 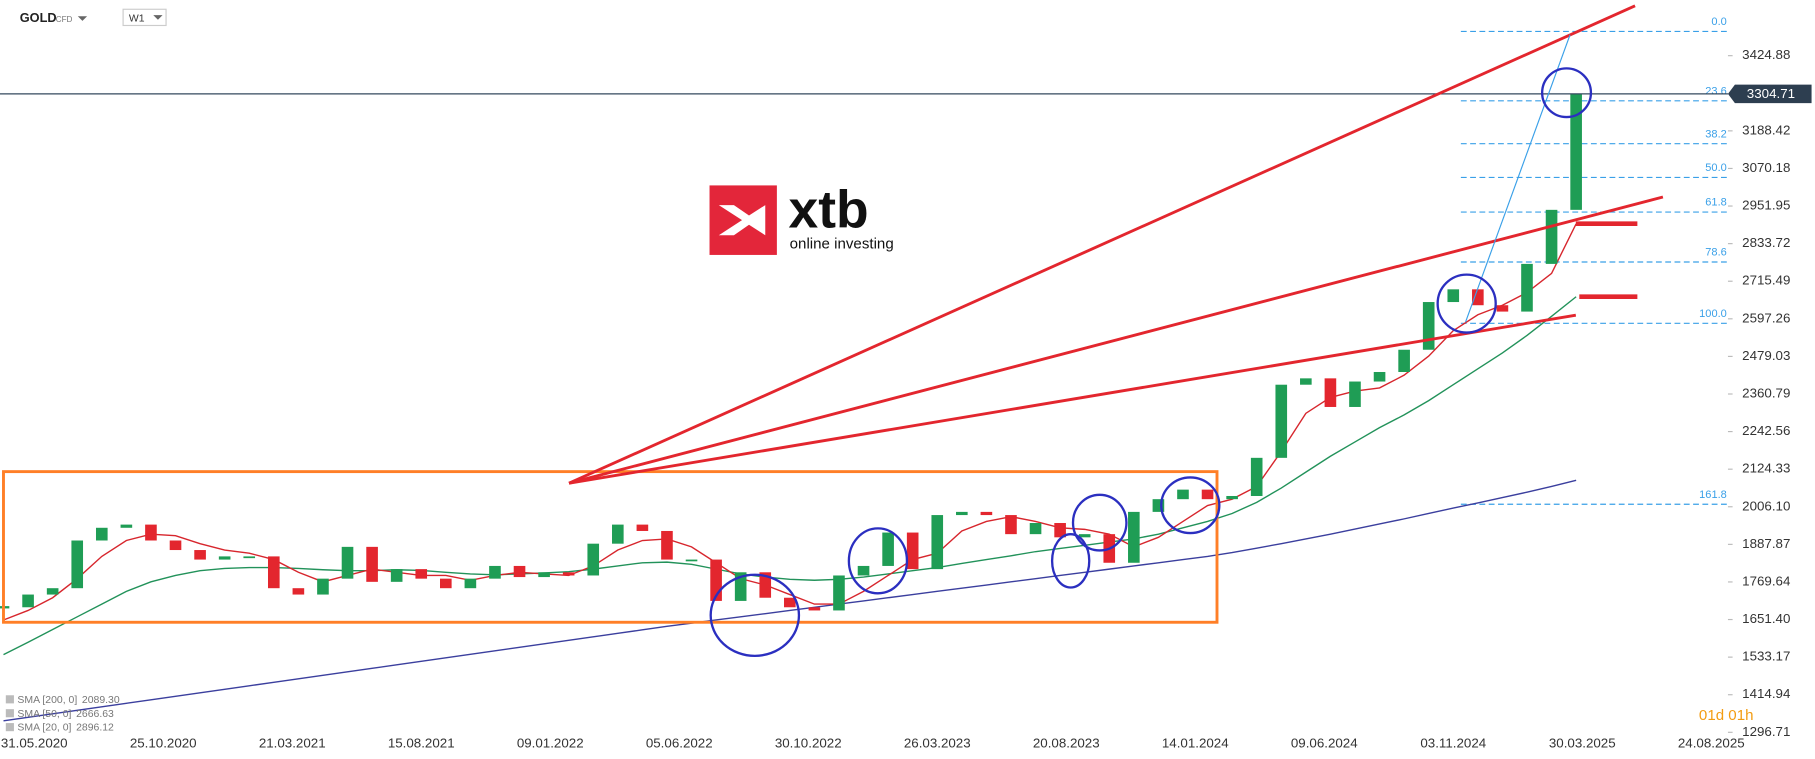 I want to click on fib-label: 161.8, so click(x=1713, y=495).